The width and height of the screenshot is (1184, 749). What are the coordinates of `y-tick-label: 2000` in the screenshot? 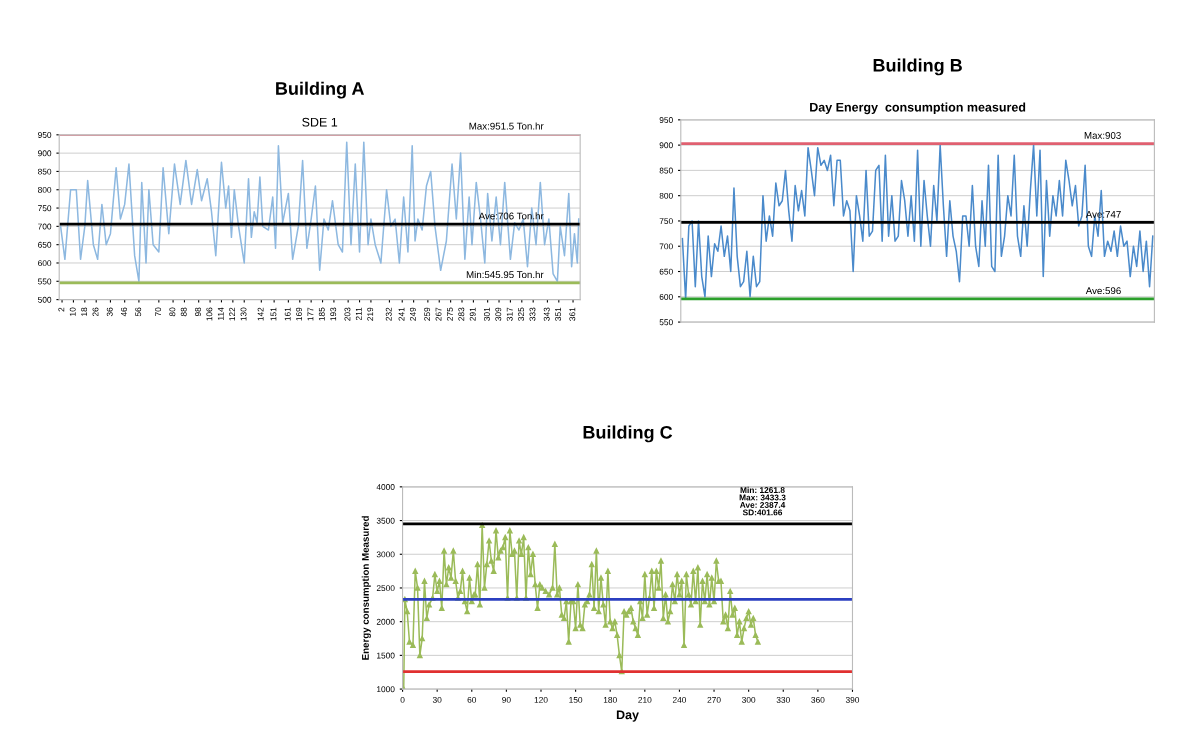 It's located at (385, 621).